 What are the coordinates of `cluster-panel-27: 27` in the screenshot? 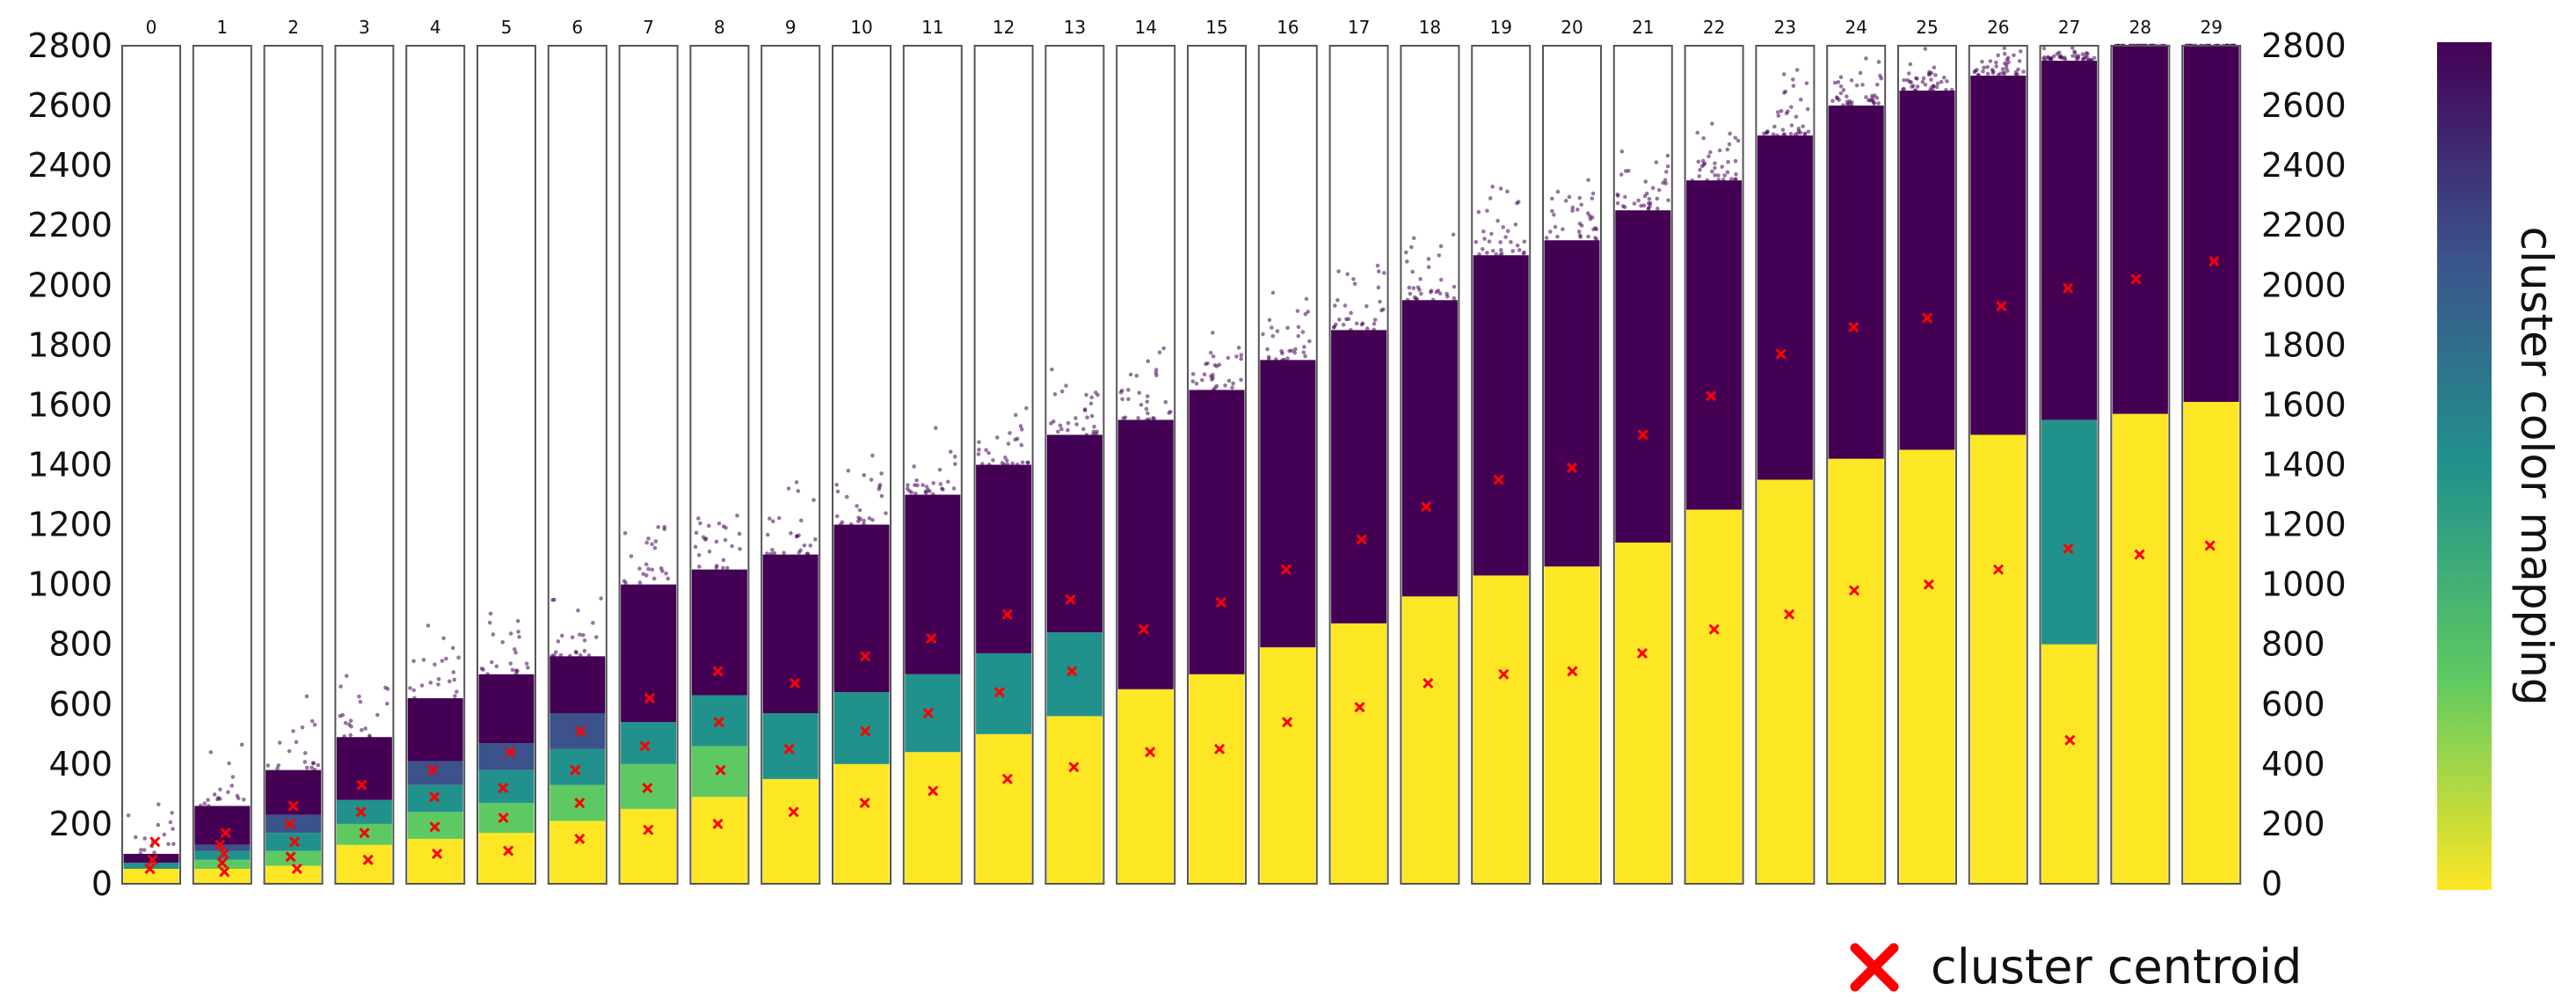 It's located at (2069, 451).